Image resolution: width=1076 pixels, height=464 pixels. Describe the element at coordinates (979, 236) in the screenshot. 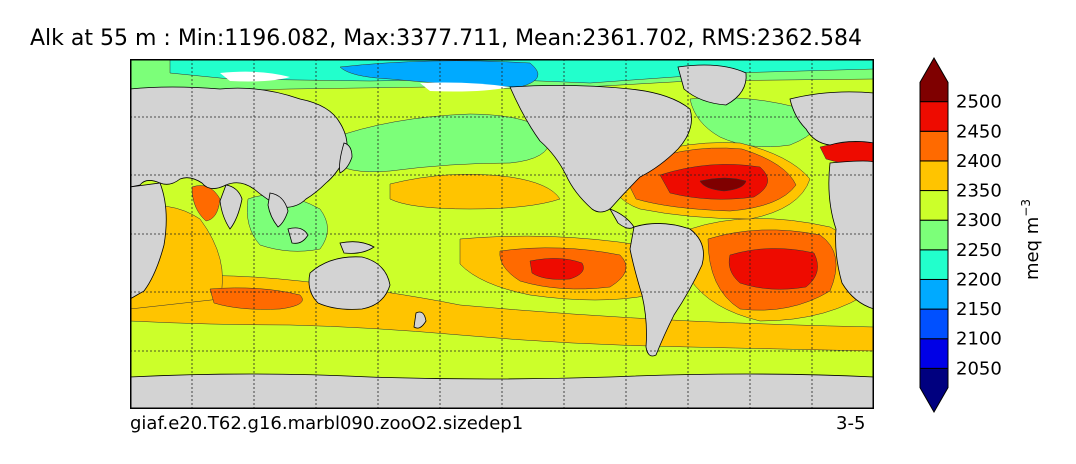

I see `colorbar-labels: 2050 2100 2150 2200 2250 2300 2350 2400 2450 2500` at that location.